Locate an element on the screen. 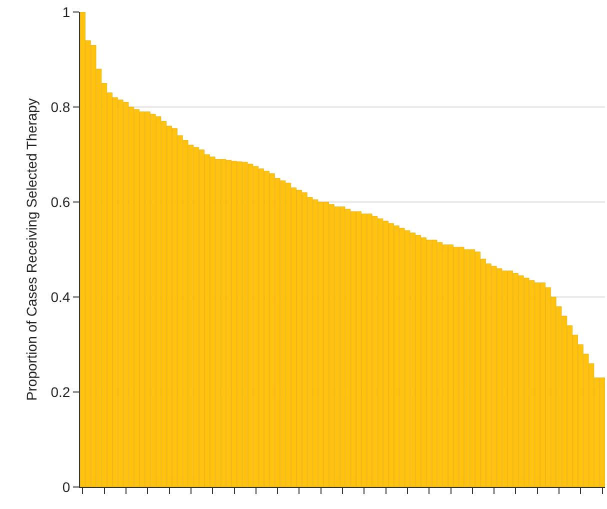 This screenshot has width=607, height=509. y-tick-label: 0 is located at coordinates (66, 486).